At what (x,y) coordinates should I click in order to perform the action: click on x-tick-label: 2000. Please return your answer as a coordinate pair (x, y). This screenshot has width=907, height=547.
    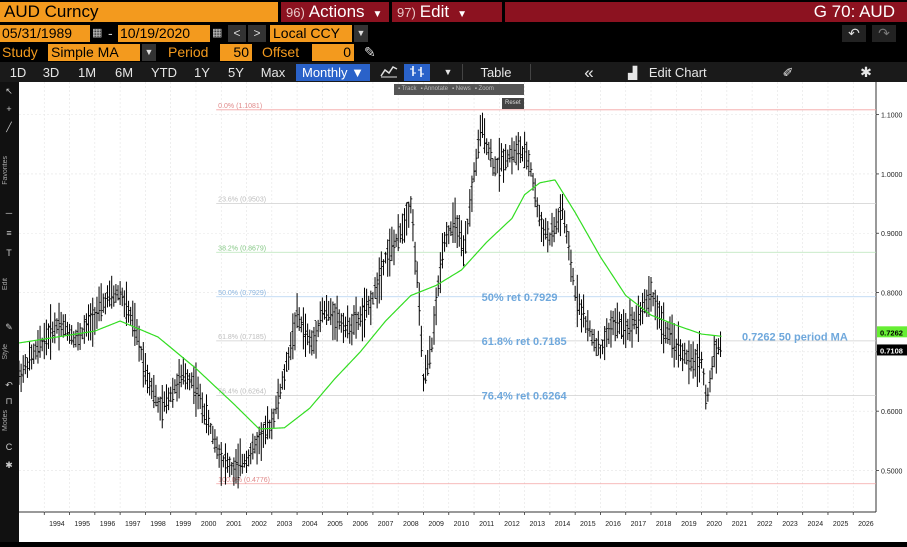
    Looking at the image, I should click on (209, 524).